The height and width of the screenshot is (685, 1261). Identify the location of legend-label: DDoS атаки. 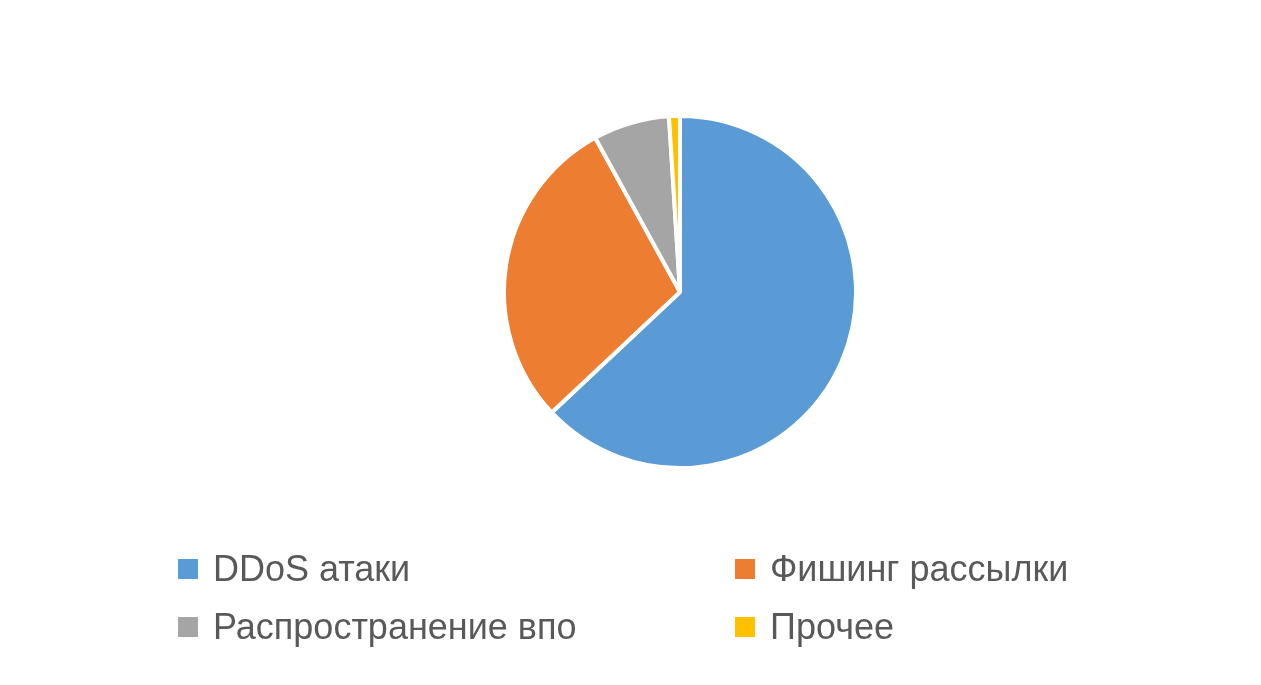
(312, 569).